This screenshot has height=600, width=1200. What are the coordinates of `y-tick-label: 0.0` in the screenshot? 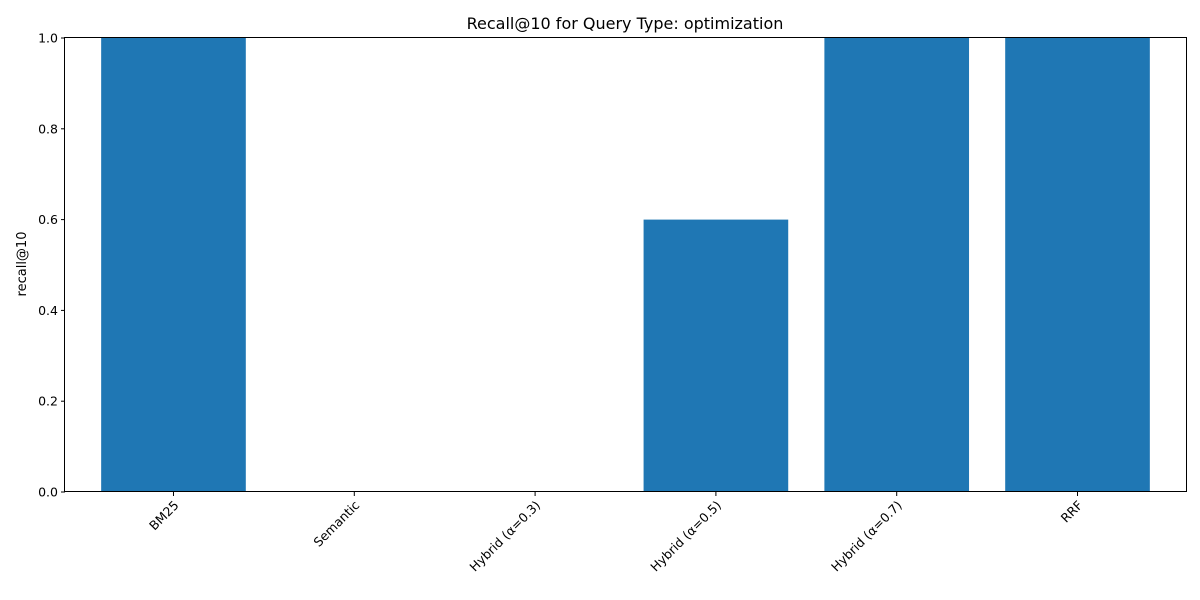 It's located at (48, 492).